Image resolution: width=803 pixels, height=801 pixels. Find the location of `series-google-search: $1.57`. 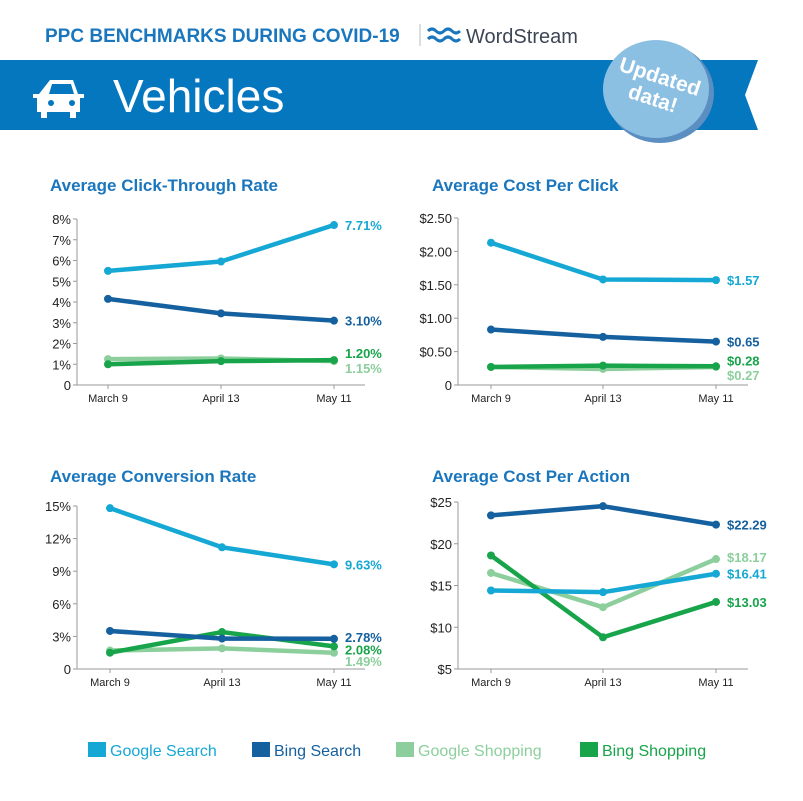

series-google-search: $1.57 is located at coordinates (623, 263).